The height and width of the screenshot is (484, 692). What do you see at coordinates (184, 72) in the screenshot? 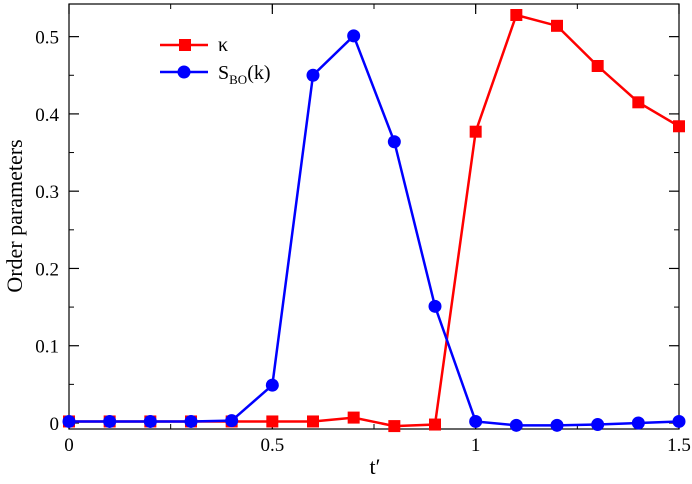
I see `legend-sbo-marker` at bounding box center [184, 72].